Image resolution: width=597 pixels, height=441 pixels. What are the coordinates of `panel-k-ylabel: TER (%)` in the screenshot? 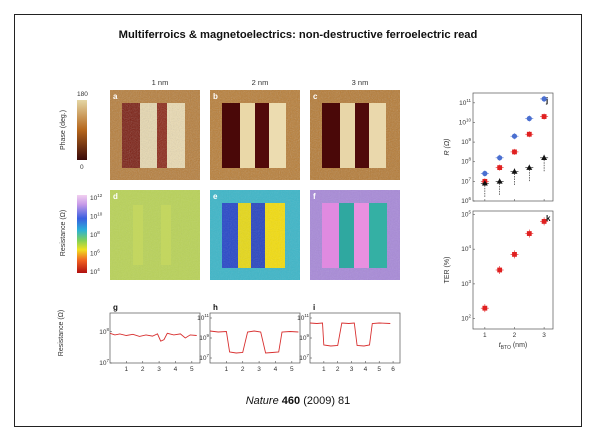 It's located at (447, 270).